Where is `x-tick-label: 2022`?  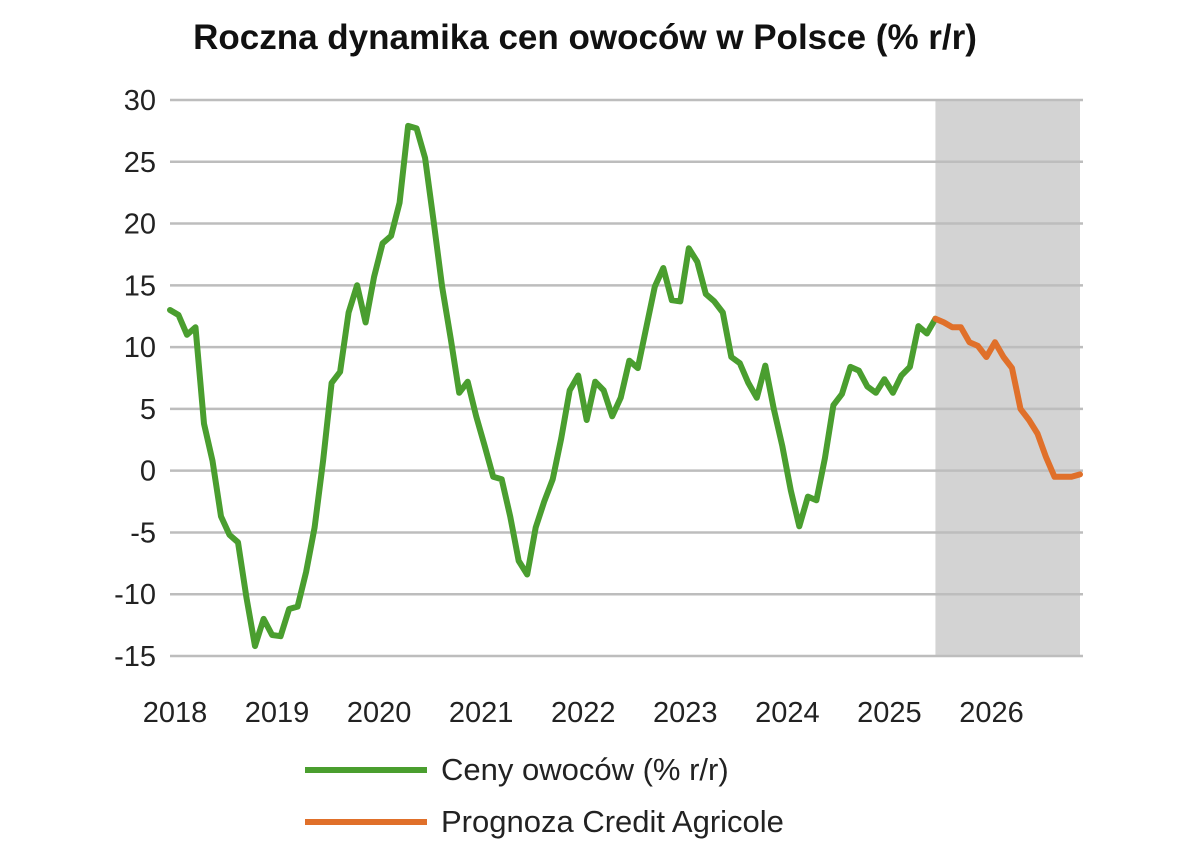 x-tick-label: 2022 is located at coordinates (583, 713).